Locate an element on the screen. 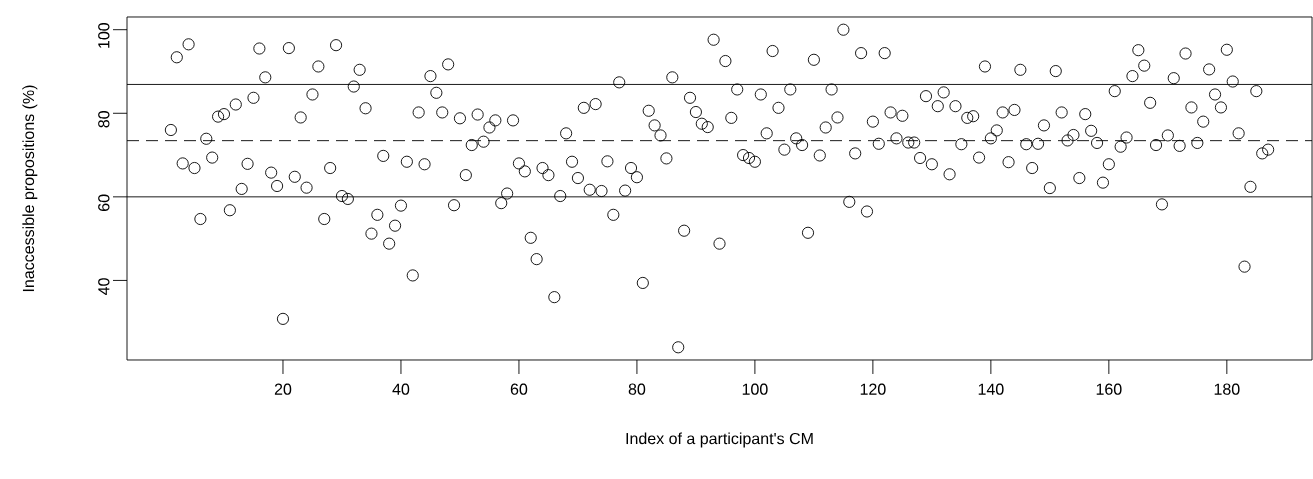 The image size is (1313, 479). x-tick-label: 100 is located at coordinates (755, 389).